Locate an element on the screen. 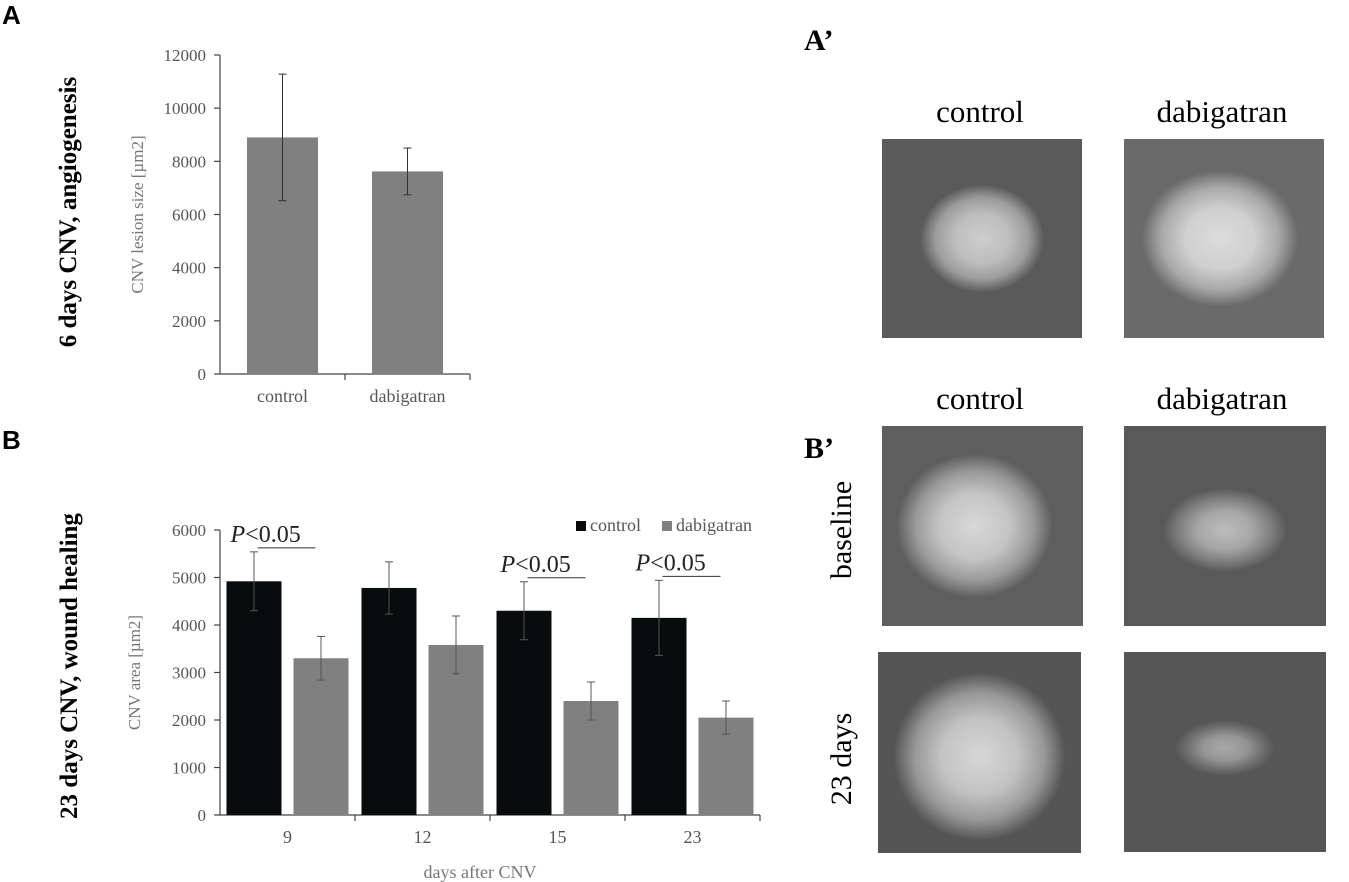  image-a-prime-control is located at coordinates (982, 238).